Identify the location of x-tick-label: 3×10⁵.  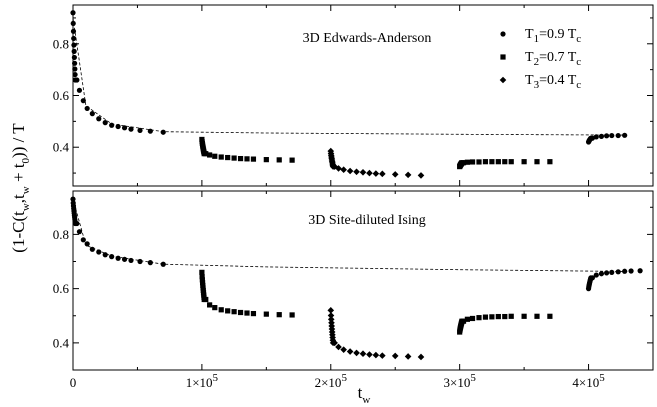
(459, 381).